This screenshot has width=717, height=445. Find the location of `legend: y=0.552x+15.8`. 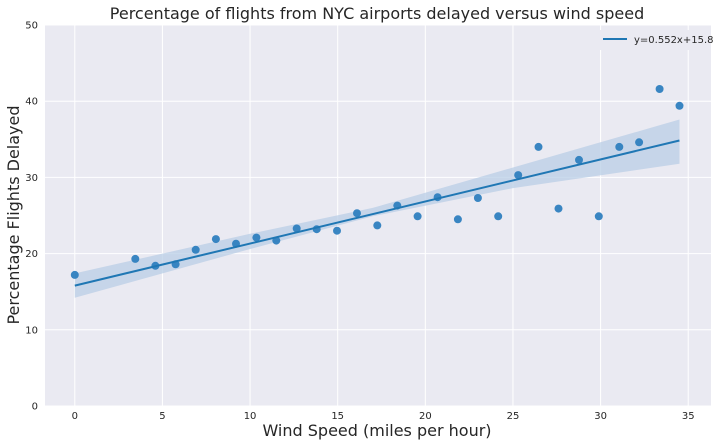

legend: y=0.552x+15.8 is located at coordinates (655, 40).